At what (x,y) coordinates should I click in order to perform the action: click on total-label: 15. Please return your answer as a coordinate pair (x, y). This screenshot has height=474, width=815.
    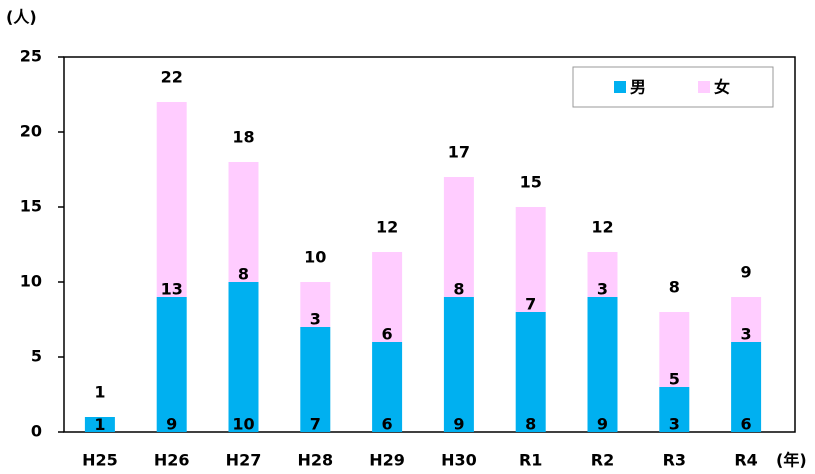
    Looking at the image, I should click on (531, 182).